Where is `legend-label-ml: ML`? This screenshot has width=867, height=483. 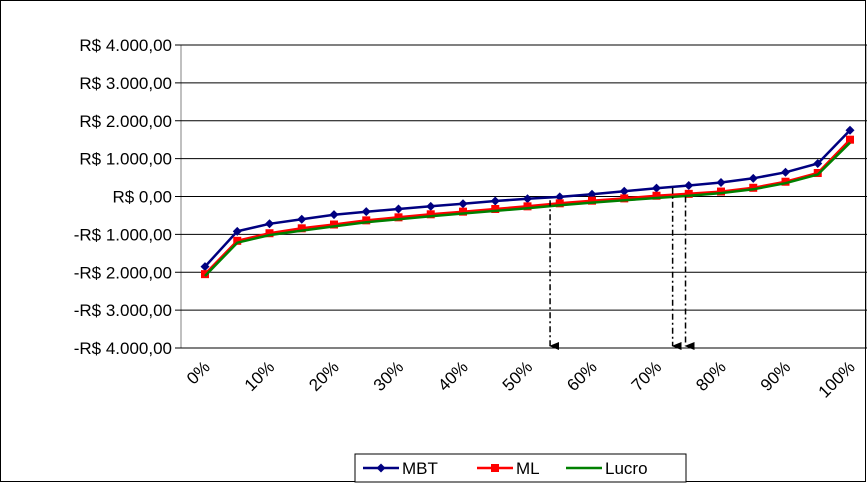 legend-label-ml: ML is located at coordinates (528, 468).